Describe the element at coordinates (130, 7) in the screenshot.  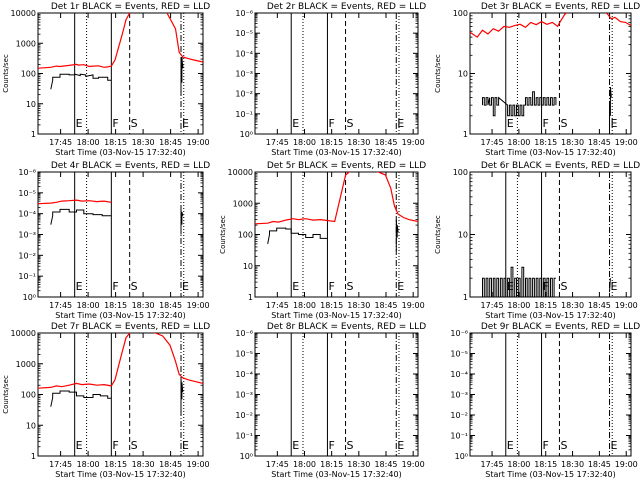
I see `panel-title: Det 1r BLACK = Events, RED = LLD` at that location.